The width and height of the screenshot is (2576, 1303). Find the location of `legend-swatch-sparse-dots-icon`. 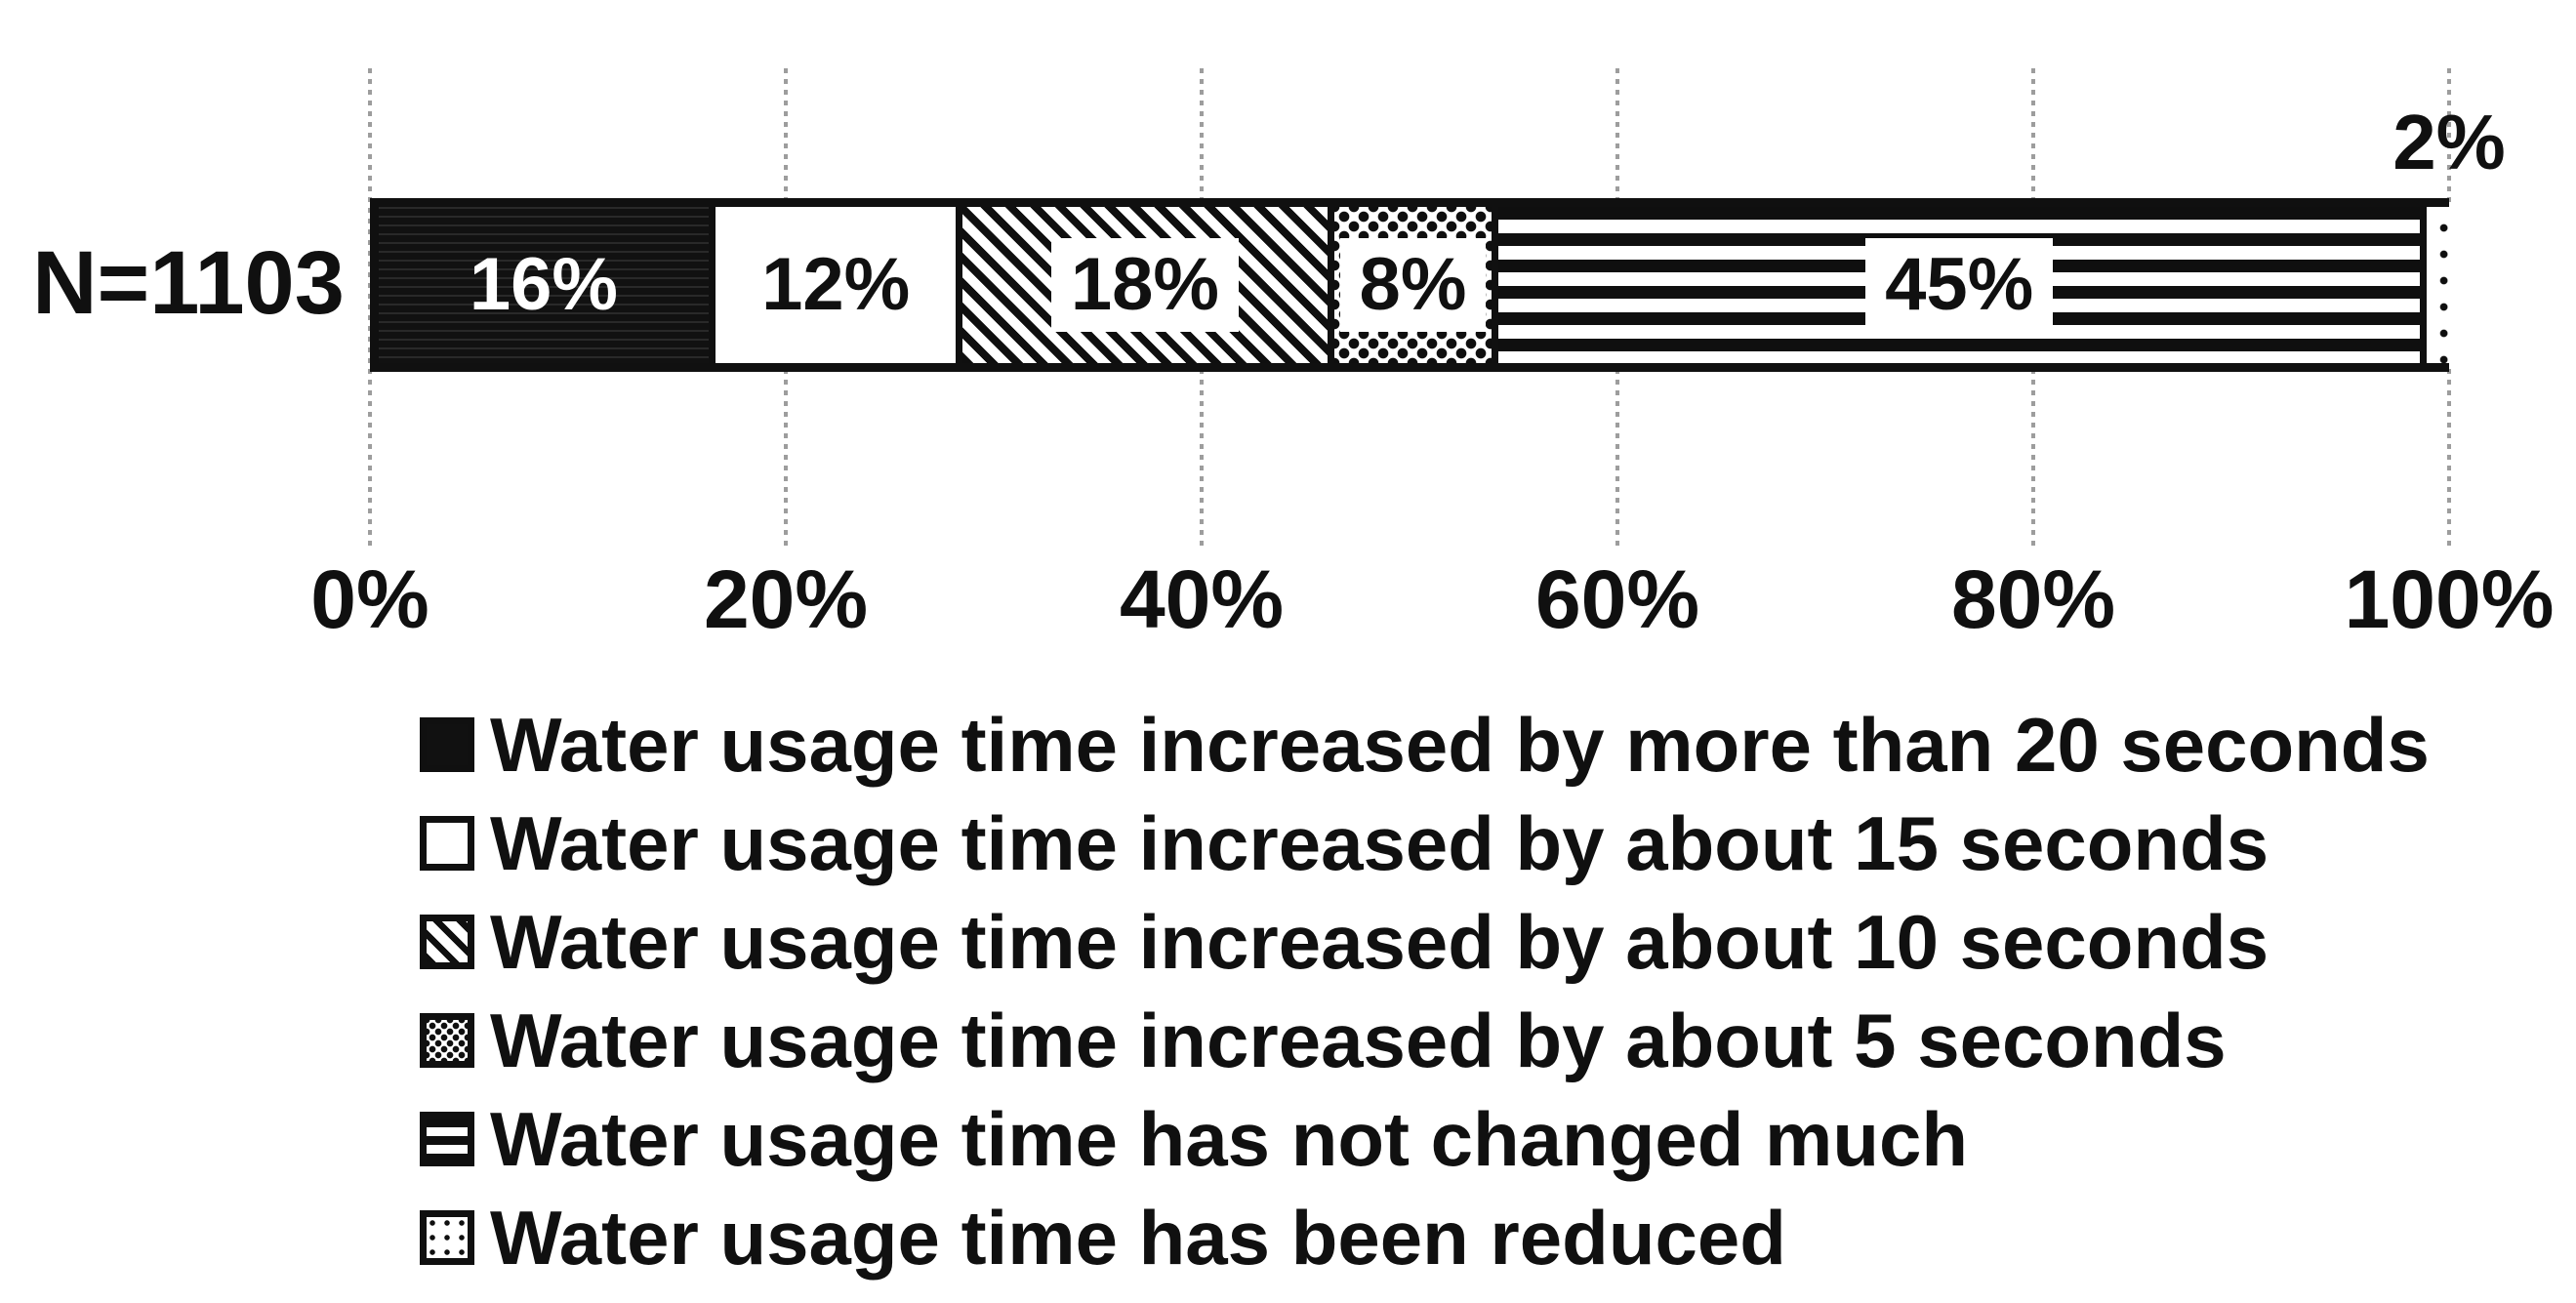

legend-swatch-sparse-dots-icon is located at coordinates (447, 1237).